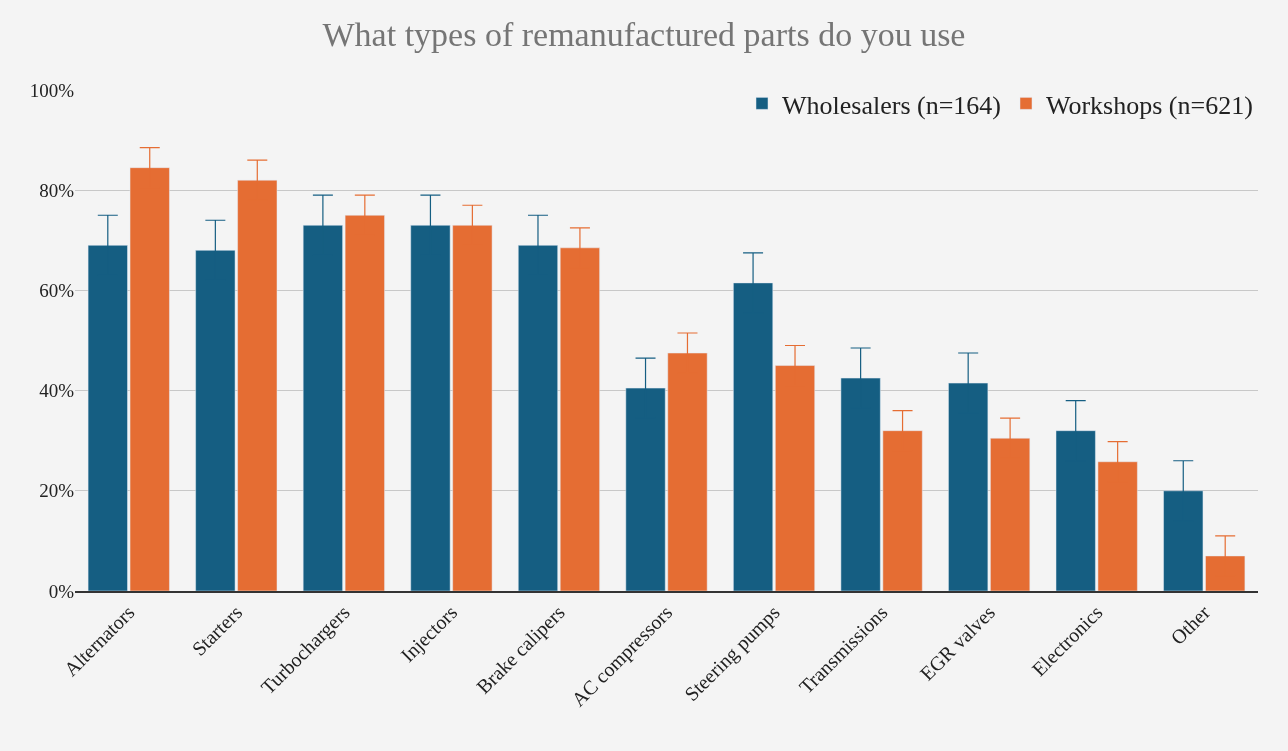 This screenshot has height=751, width=1288. Describe the element at coordinates (57, 291) in the screenshot. I see `y-tick-label: 60%` at that location.